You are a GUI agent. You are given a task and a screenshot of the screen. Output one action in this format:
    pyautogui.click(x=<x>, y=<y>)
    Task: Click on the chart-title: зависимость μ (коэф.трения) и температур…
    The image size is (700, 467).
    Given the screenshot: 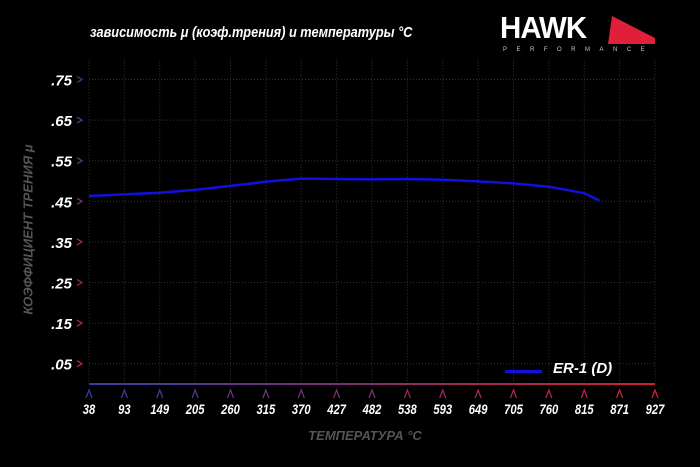 What is the action you would take?
    pyautogui.click(x=251, y=32)
    